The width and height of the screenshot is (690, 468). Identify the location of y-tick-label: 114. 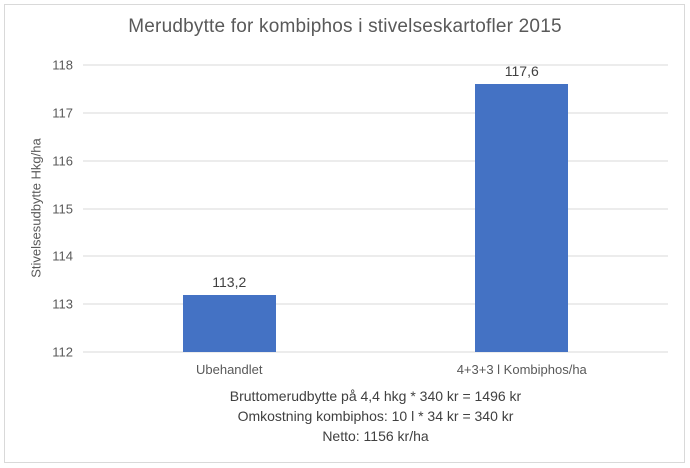
(62, 256).